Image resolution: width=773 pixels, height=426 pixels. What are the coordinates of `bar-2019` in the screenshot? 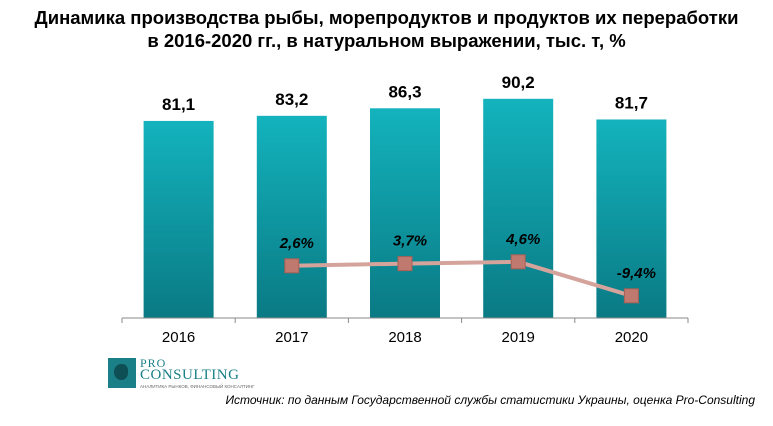 It's located at (518, 208).